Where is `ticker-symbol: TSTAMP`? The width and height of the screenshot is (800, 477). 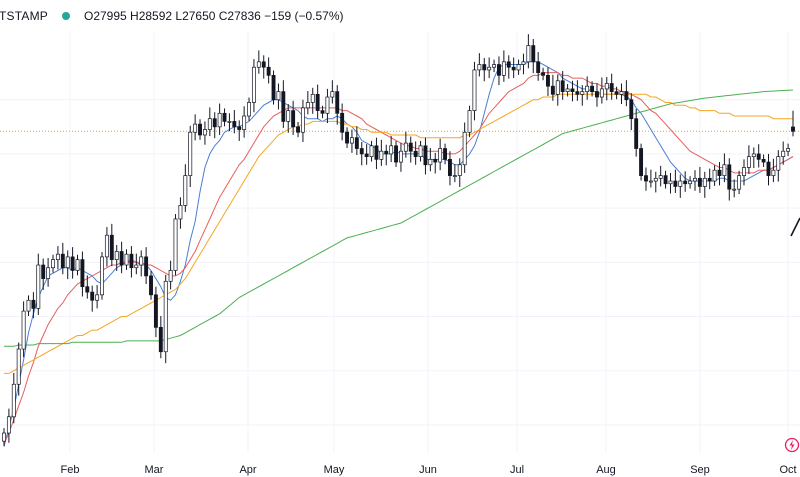 ticker-symbol: TSTAMP is located at coordinates (24, 16).